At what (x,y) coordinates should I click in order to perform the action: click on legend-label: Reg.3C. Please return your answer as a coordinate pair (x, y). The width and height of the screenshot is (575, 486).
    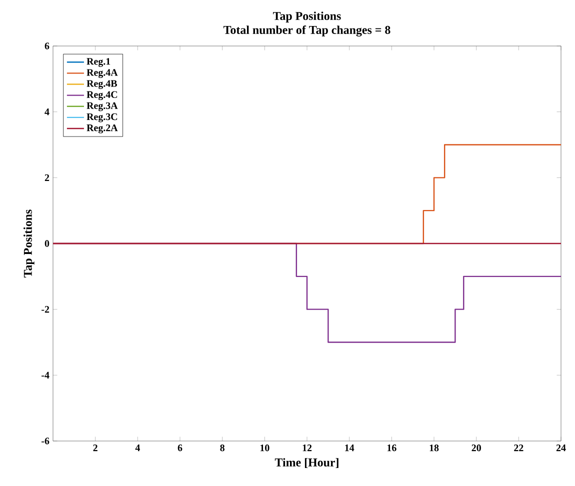
    Looking at the image, I should click on (102, 117).